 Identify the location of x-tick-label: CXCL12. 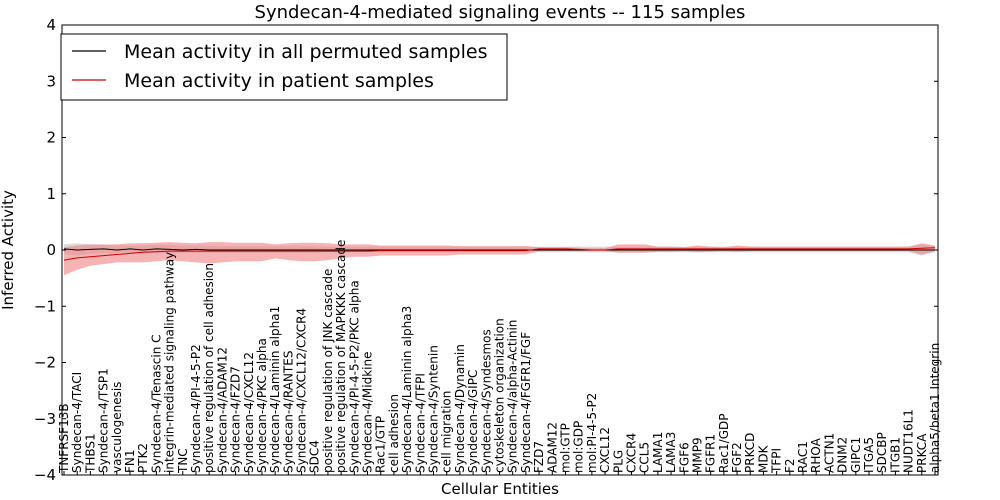
(605, 450).